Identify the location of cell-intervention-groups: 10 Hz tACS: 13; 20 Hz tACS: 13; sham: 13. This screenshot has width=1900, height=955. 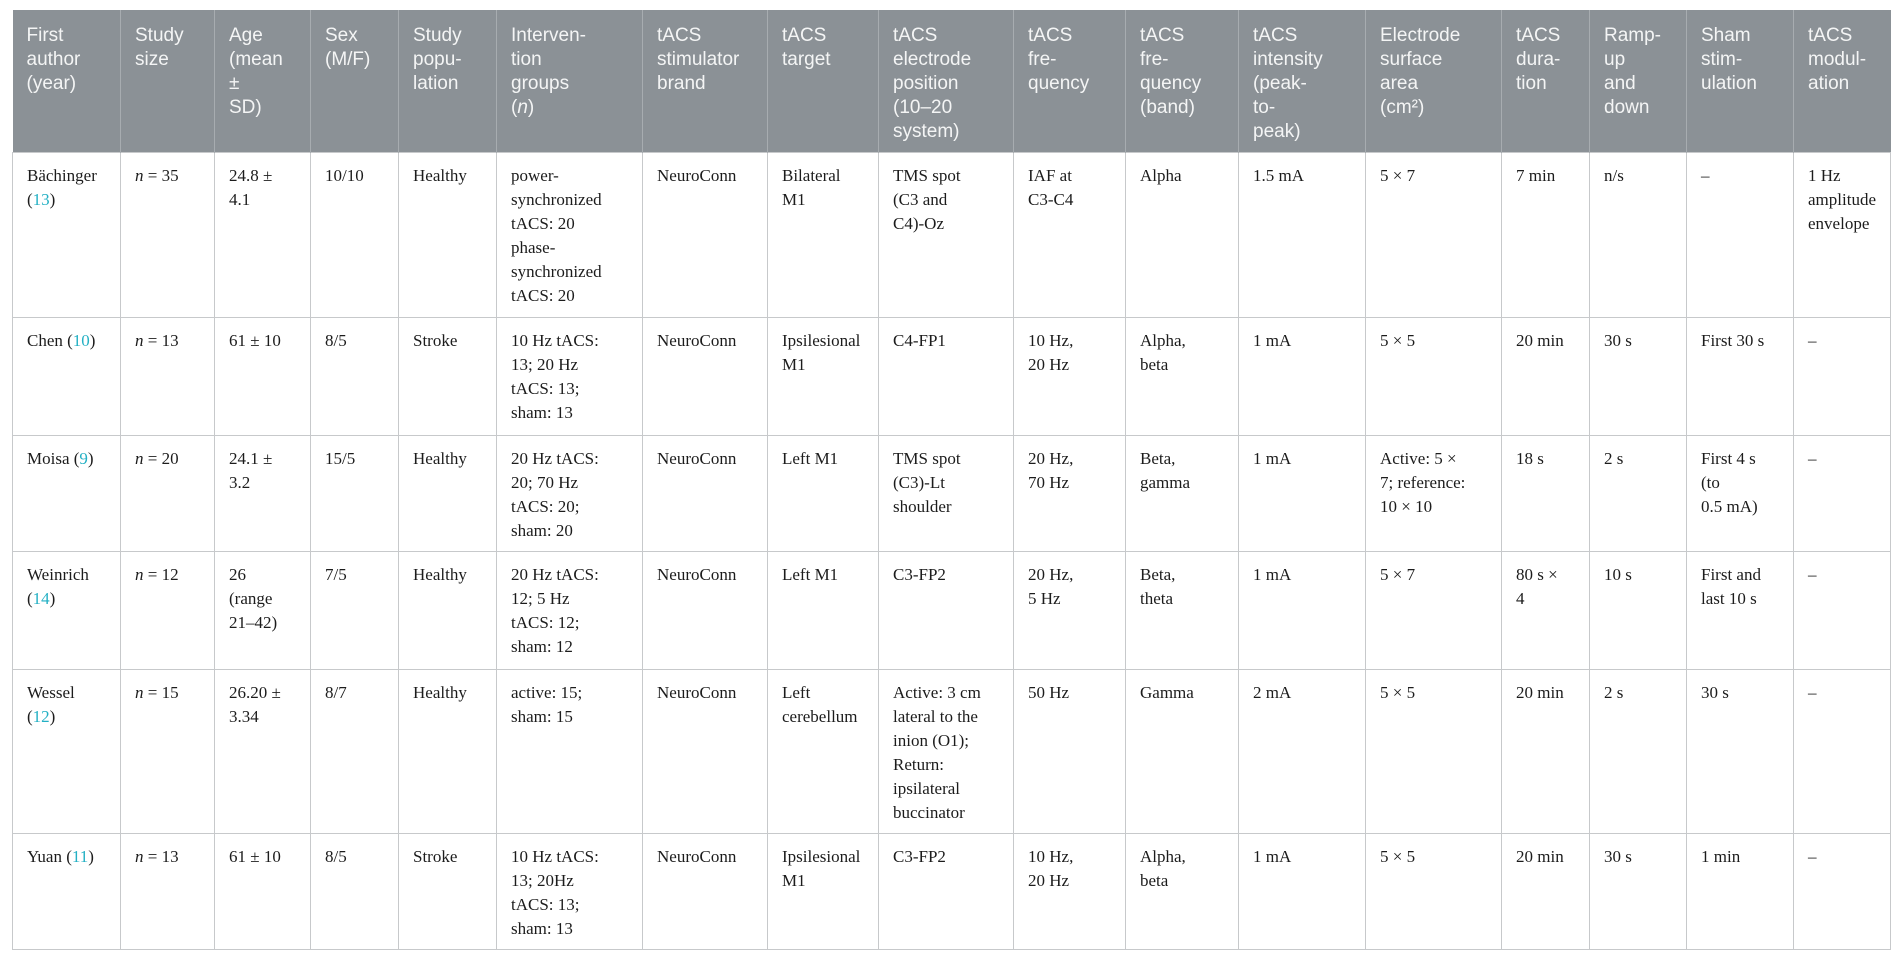
(569, 376).